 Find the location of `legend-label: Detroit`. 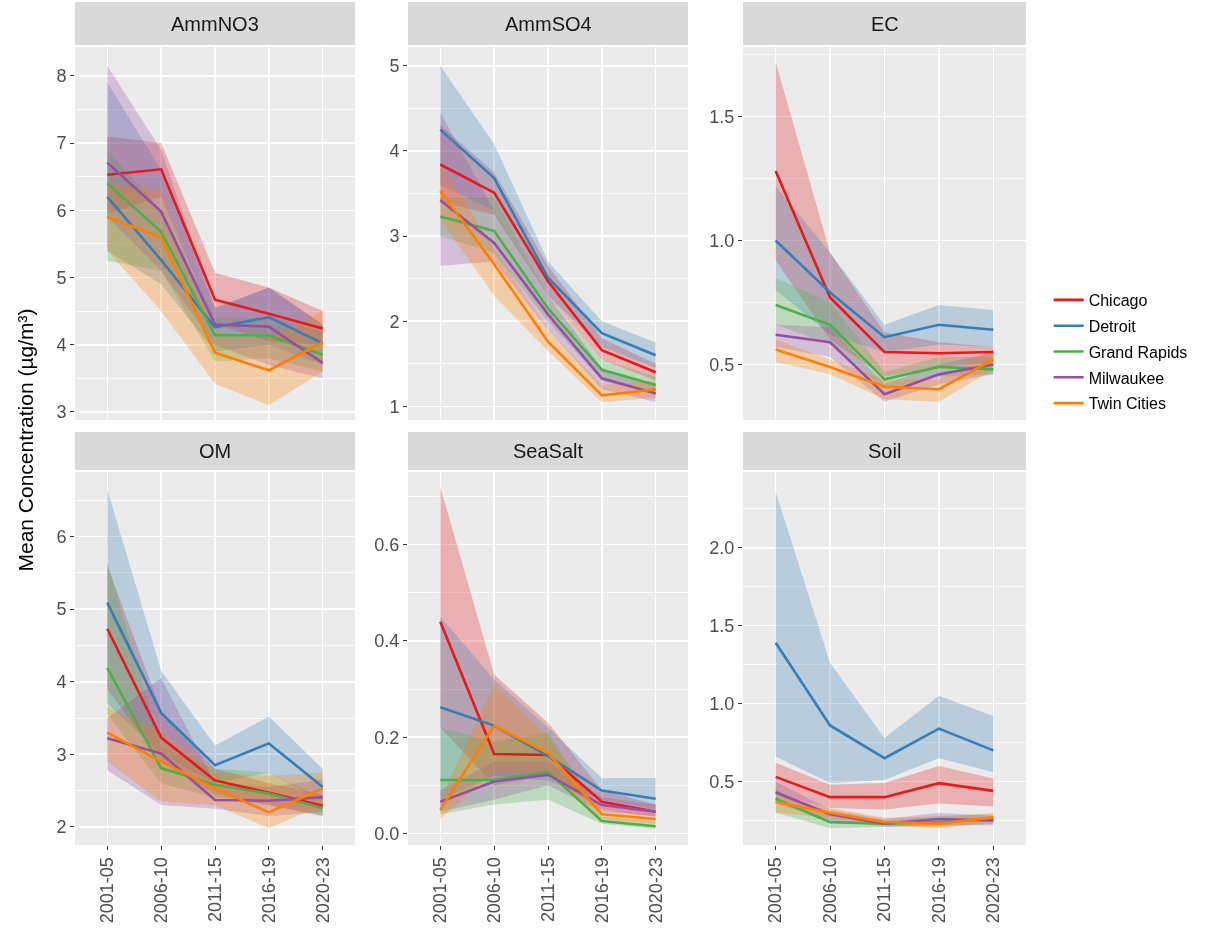

legend-label: Detroit is located at coordinates (1112, 326).